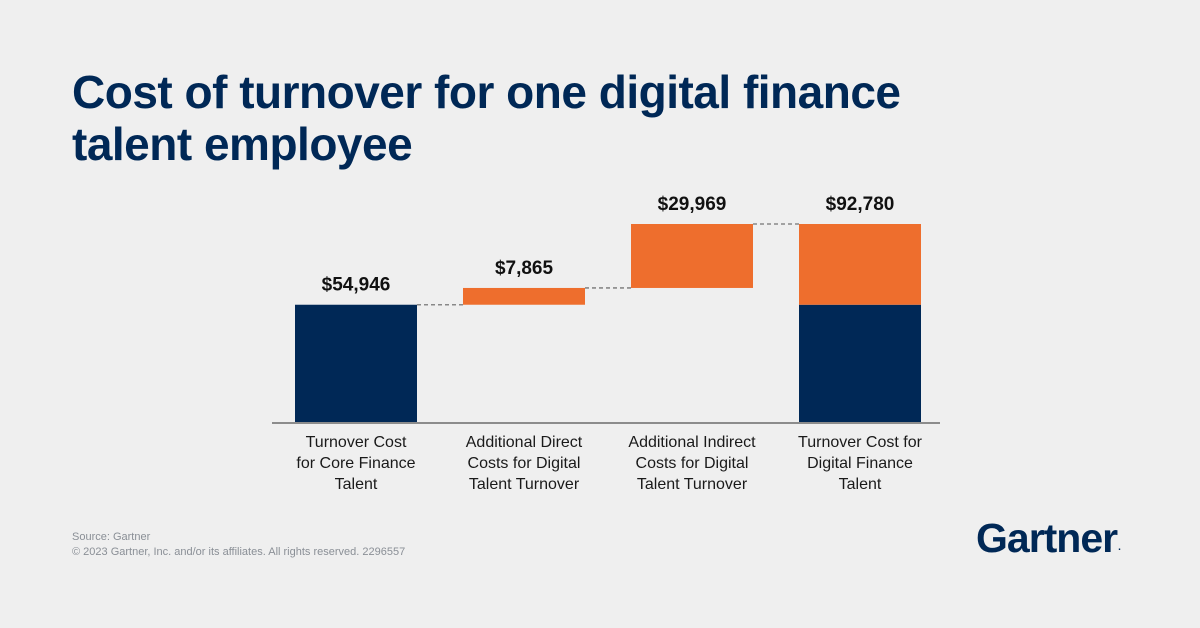  What do you see at coordinates (860, 204) in the screenshot?
I see `value-label-4: $92,780` at bounding box center [860, 204].